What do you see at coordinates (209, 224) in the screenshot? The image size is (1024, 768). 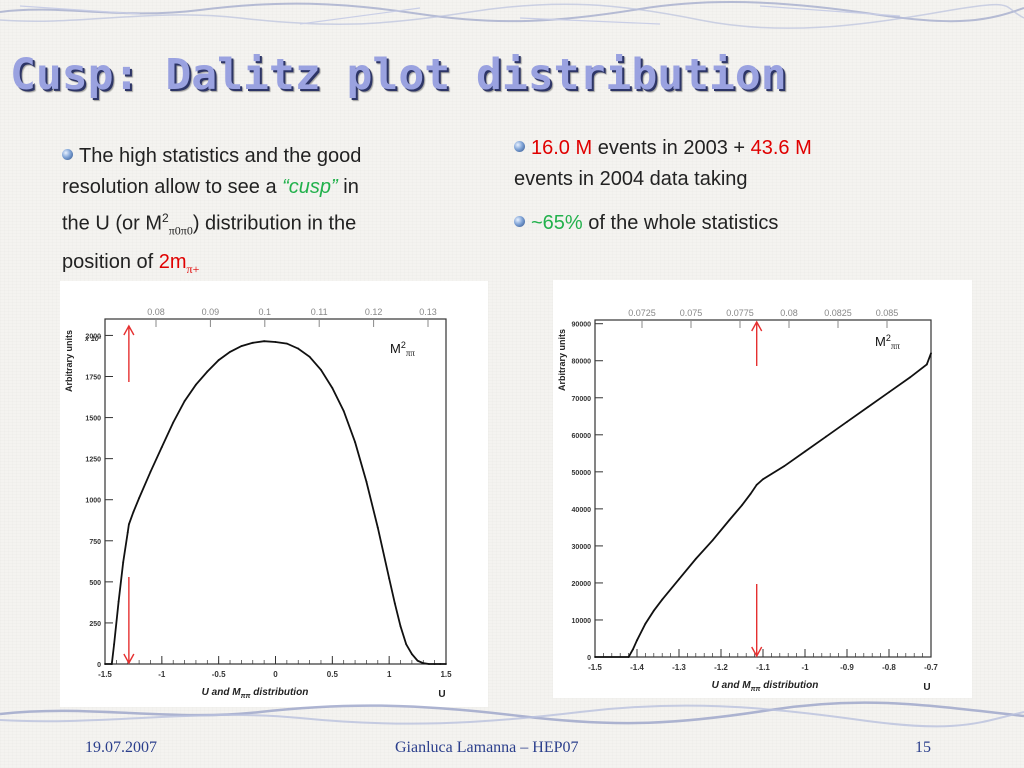 I see `left-line-3: the U (or M2π0π0) distribution in the` at bounding box center [209, 224].